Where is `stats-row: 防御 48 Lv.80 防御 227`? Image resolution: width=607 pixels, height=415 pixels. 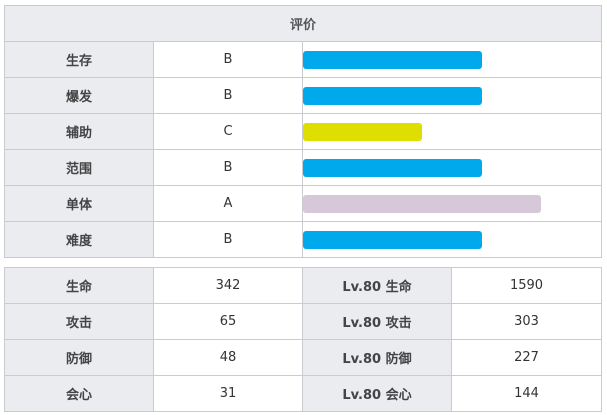
stats-row: 防御 48 Lv.80 防御 227 is located at coordinates (303, 357).